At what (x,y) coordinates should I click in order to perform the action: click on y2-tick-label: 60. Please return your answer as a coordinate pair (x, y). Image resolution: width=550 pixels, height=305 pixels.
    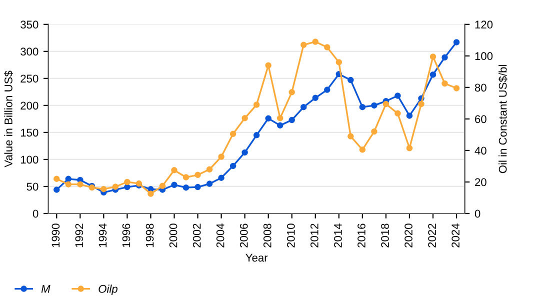
    Looking at the image, I should click on (480, 119).